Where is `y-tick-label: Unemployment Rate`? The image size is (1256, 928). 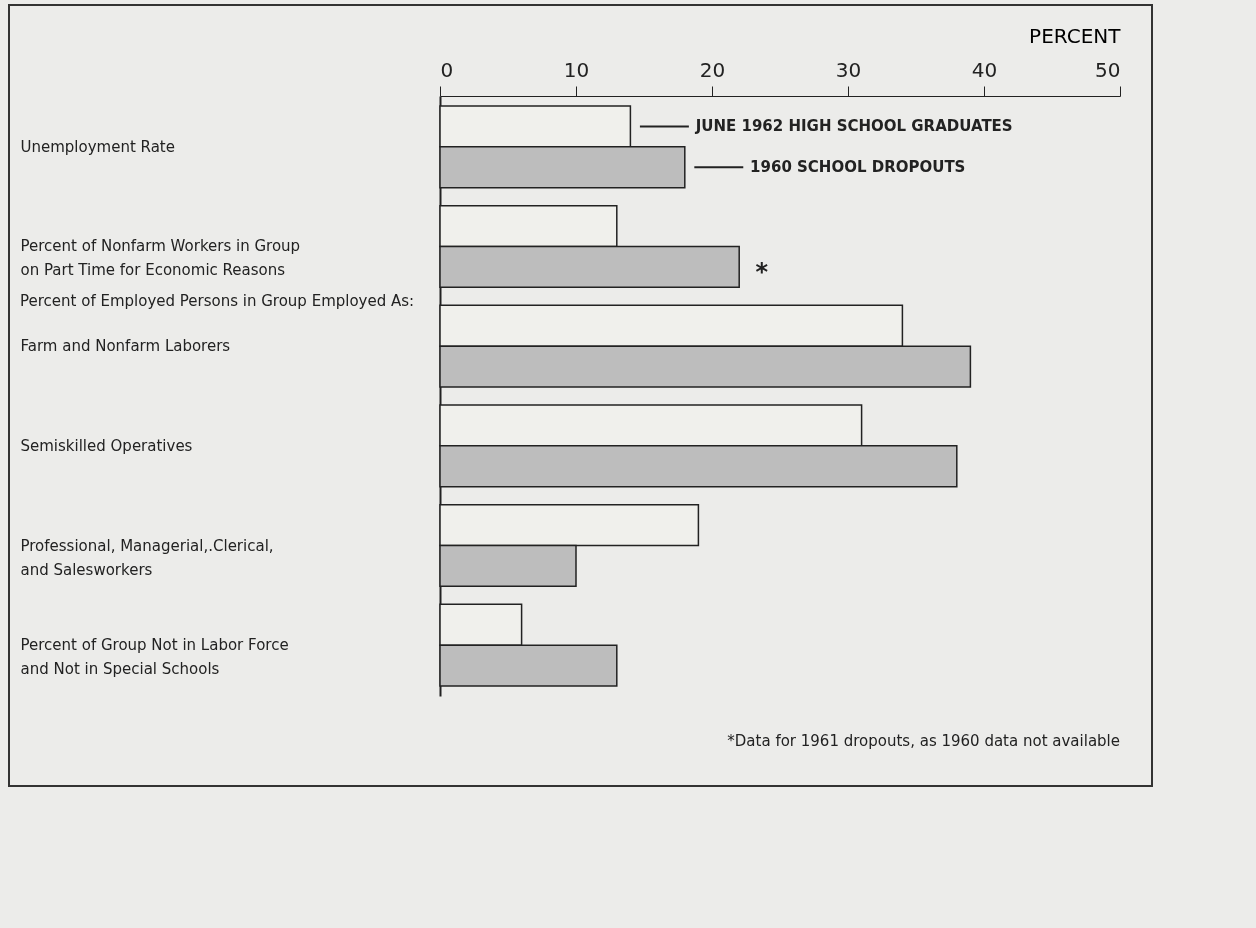
y-tick-label: Unemployment Rate is located at coordinates (97, 146).